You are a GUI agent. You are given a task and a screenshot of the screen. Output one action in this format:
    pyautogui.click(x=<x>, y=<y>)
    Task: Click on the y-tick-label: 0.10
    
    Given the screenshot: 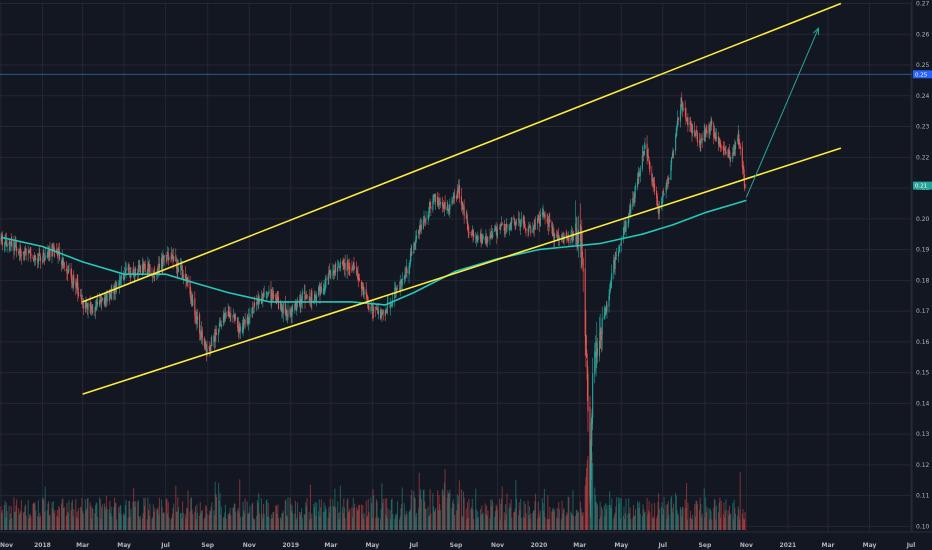 What is the action you would take?
    pyautogui.click(x=923, y=526)
    